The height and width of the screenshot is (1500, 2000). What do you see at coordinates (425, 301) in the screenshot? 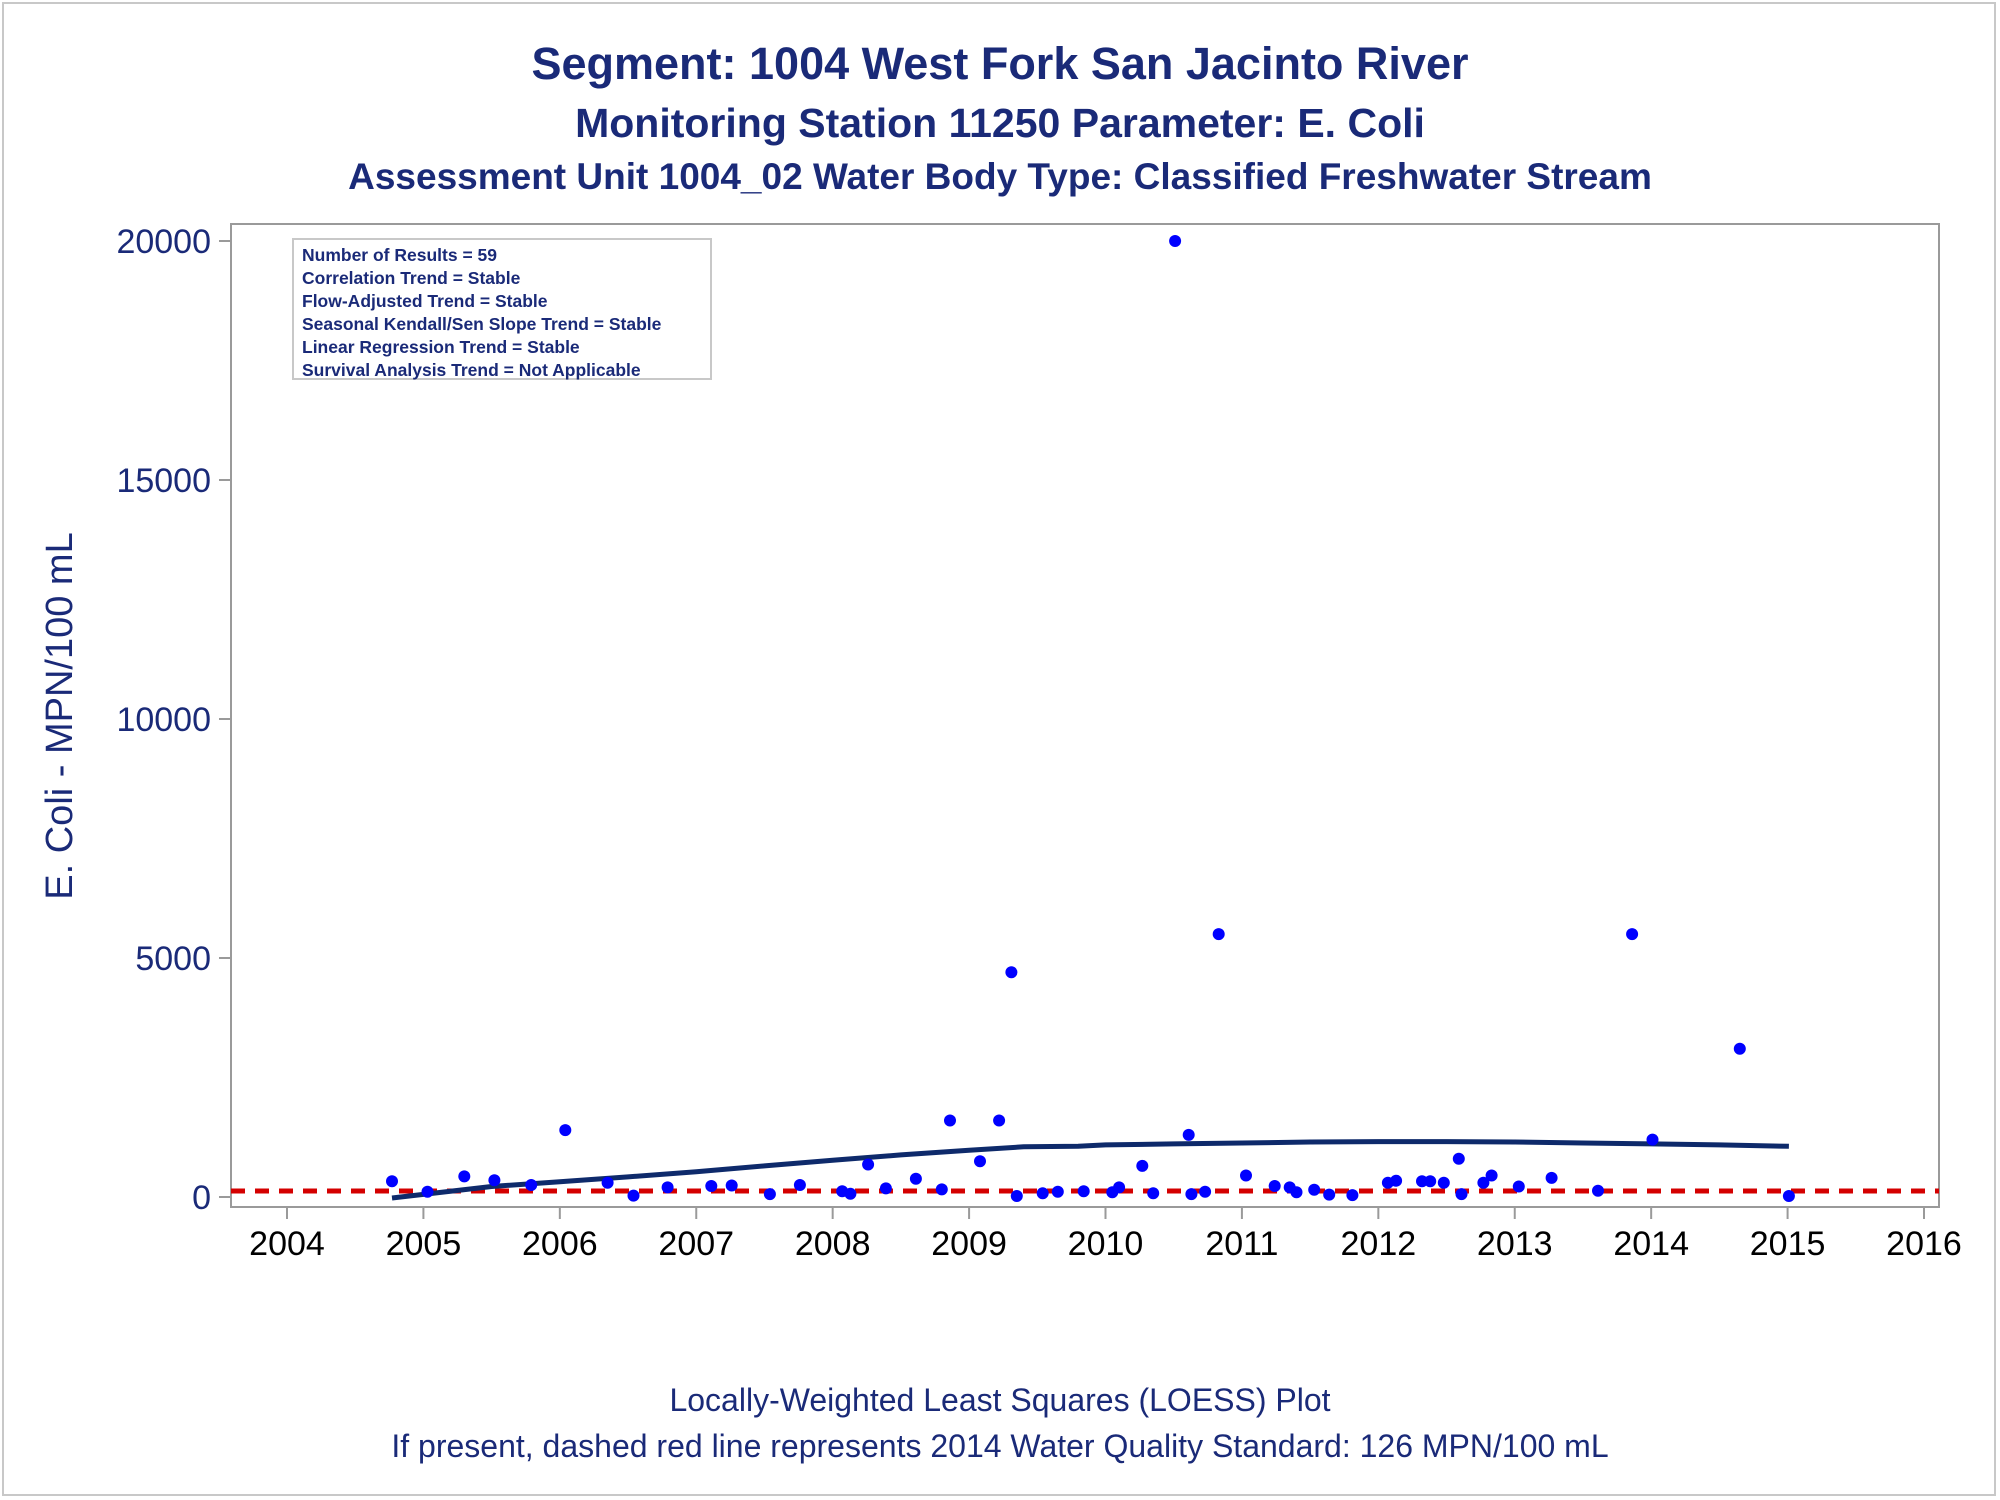
I see `stat-flow-adjusted-trend: Flow-Adjusted Trend = Stable` at bounding box center [425, 301].